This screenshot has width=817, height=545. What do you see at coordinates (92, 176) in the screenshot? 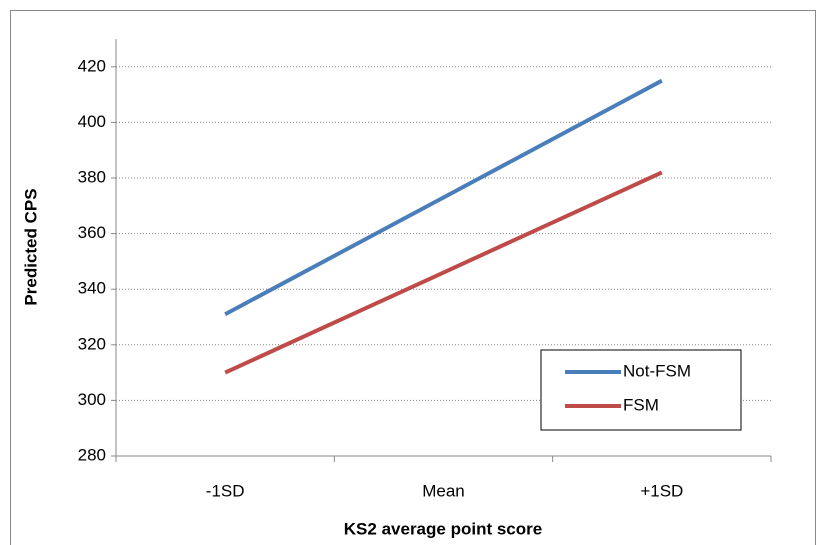
I see `y-tick-label: 380` at bounding box center [92, 176].